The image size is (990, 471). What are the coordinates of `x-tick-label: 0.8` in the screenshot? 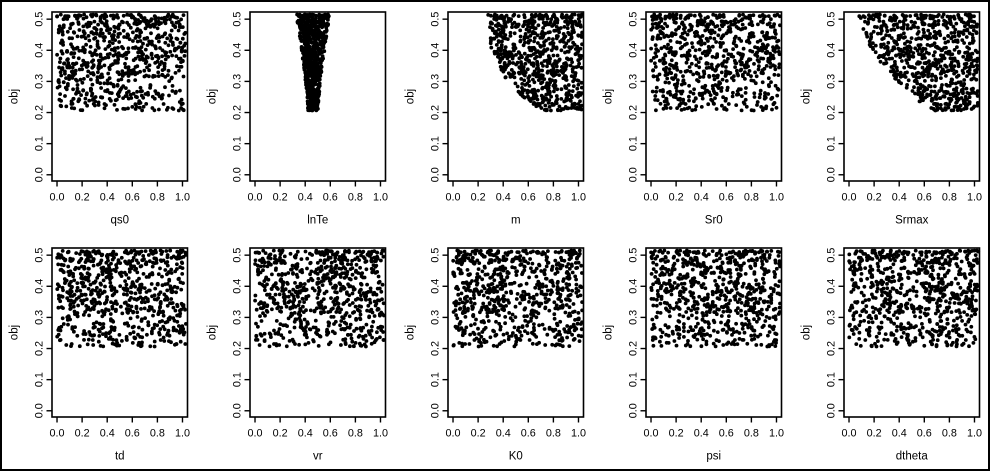 It's located at (157, 198).